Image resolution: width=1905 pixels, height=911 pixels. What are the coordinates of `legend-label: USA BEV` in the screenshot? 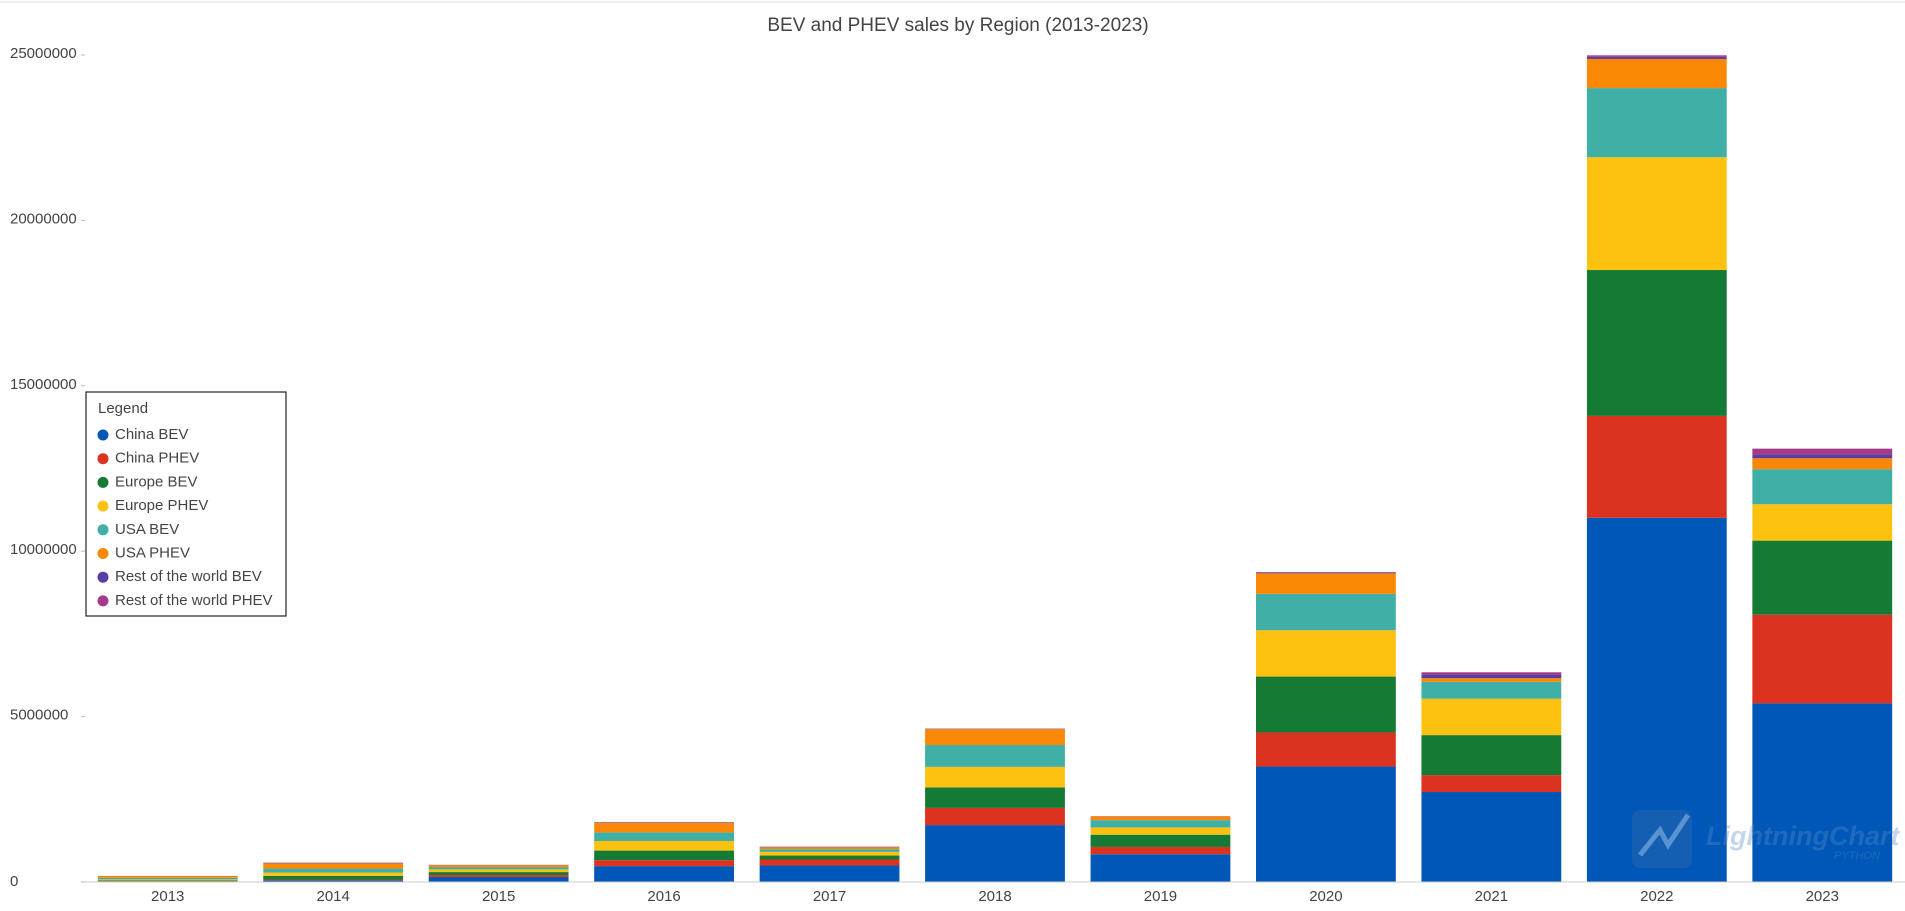 It's located at (147, 529).